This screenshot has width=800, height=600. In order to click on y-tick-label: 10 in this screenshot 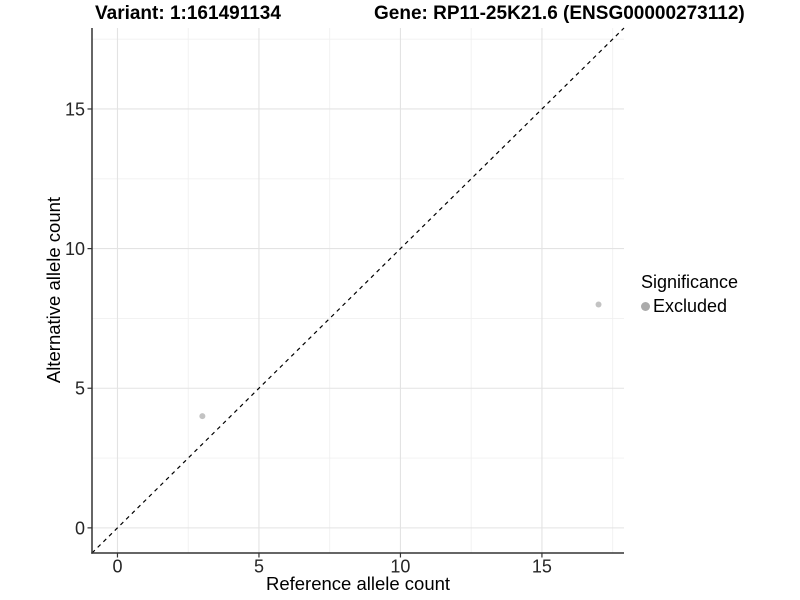, I will do `click(75, 249)`.